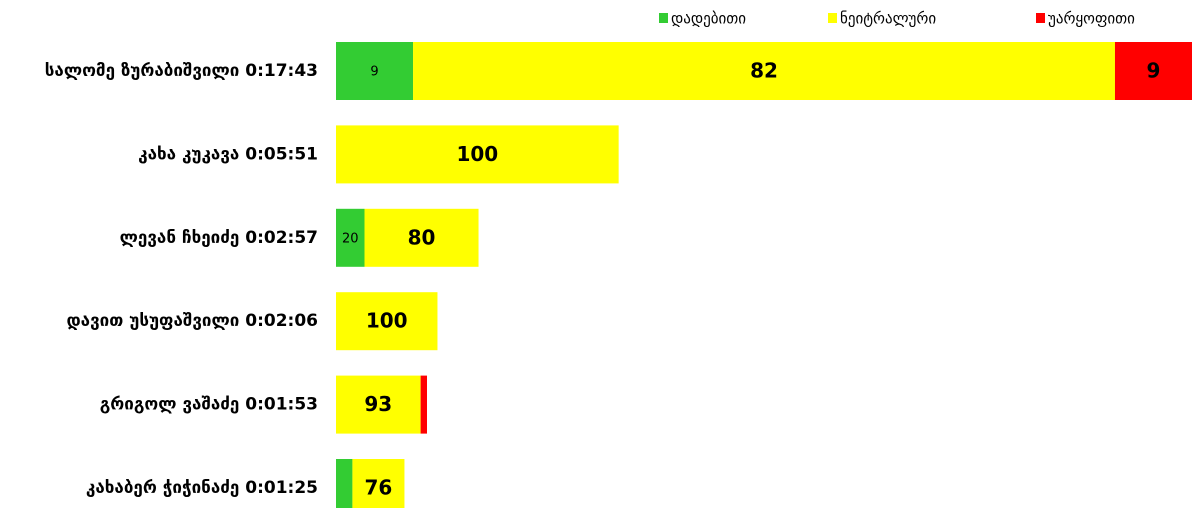 The image size is (1192, 508). I want to click on value-label: 93, so click(378, 404).